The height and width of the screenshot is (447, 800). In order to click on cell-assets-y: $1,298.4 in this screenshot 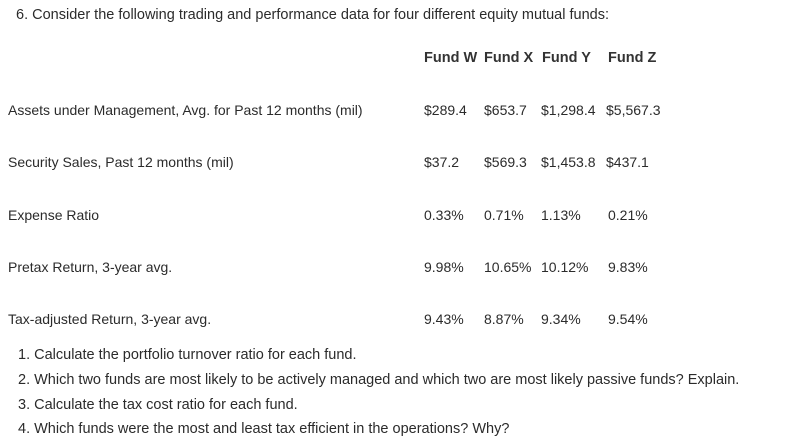, I will do `click(568, 110)`.